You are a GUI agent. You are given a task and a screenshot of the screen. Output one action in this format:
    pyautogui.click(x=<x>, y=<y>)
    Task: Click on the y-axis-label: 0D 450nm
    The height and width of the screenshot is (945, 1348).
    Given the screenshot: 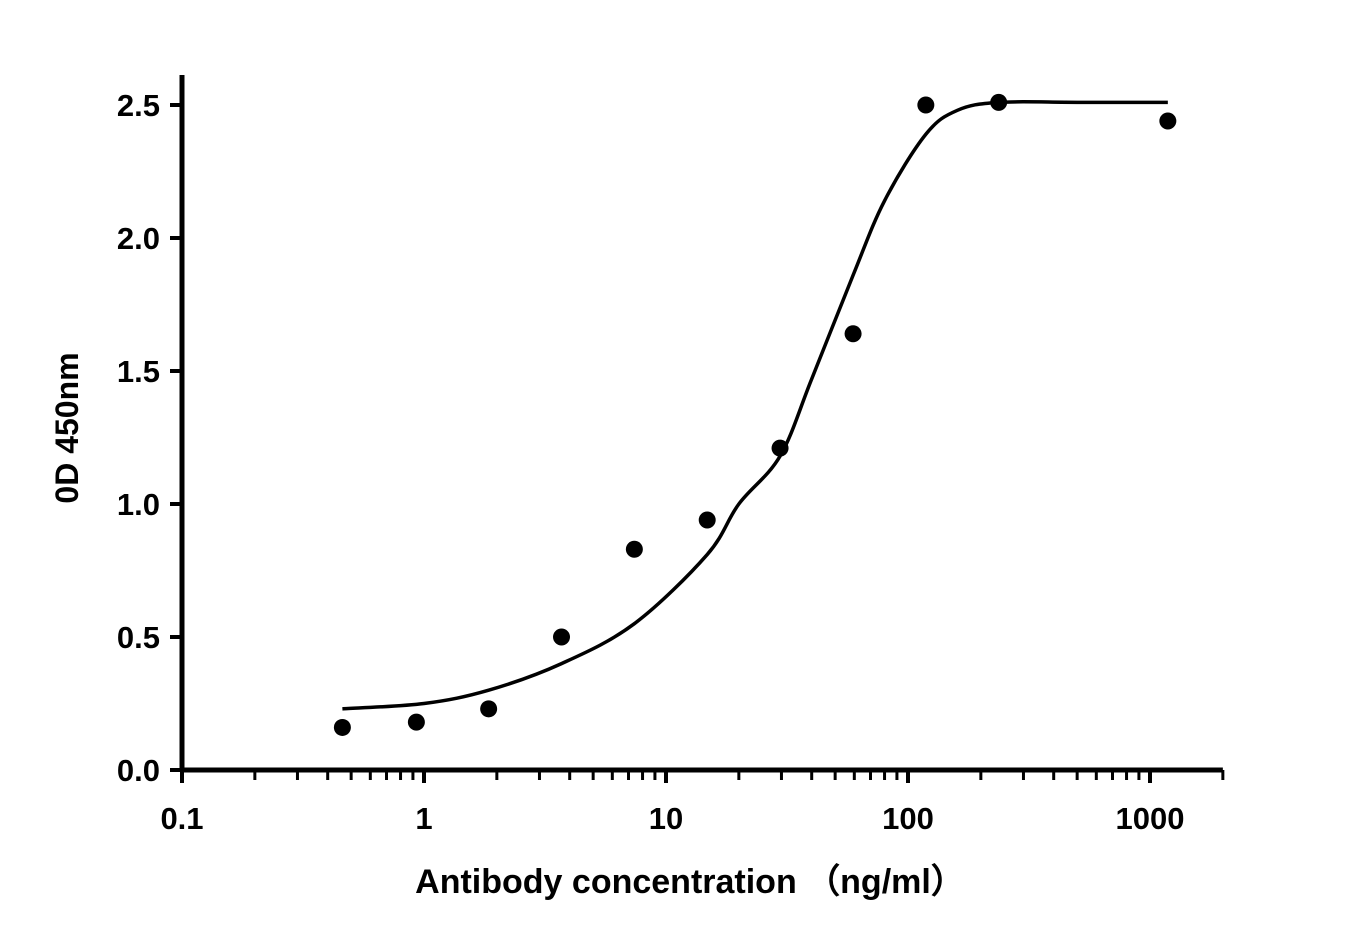 What is the action you would take?
    pyautogui.click(x=67, y=427)
    